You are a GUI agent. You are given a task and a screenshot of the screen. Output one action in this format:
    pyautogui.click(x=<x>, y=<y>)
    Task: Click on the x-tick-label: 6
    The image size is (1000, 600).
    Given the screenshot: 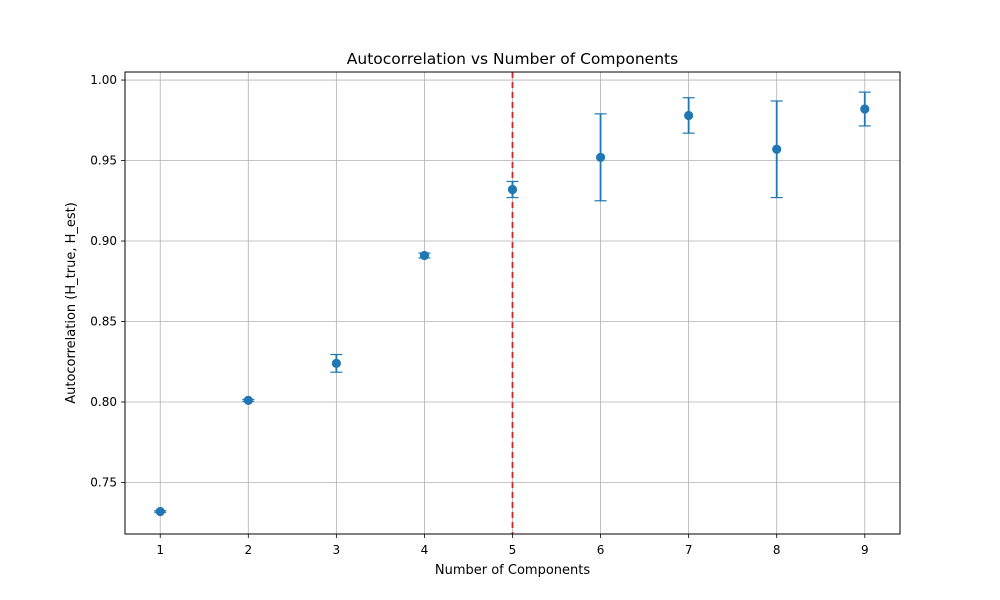 What is the action you would take?
    pyautogui.click(x=601, y=550)
    